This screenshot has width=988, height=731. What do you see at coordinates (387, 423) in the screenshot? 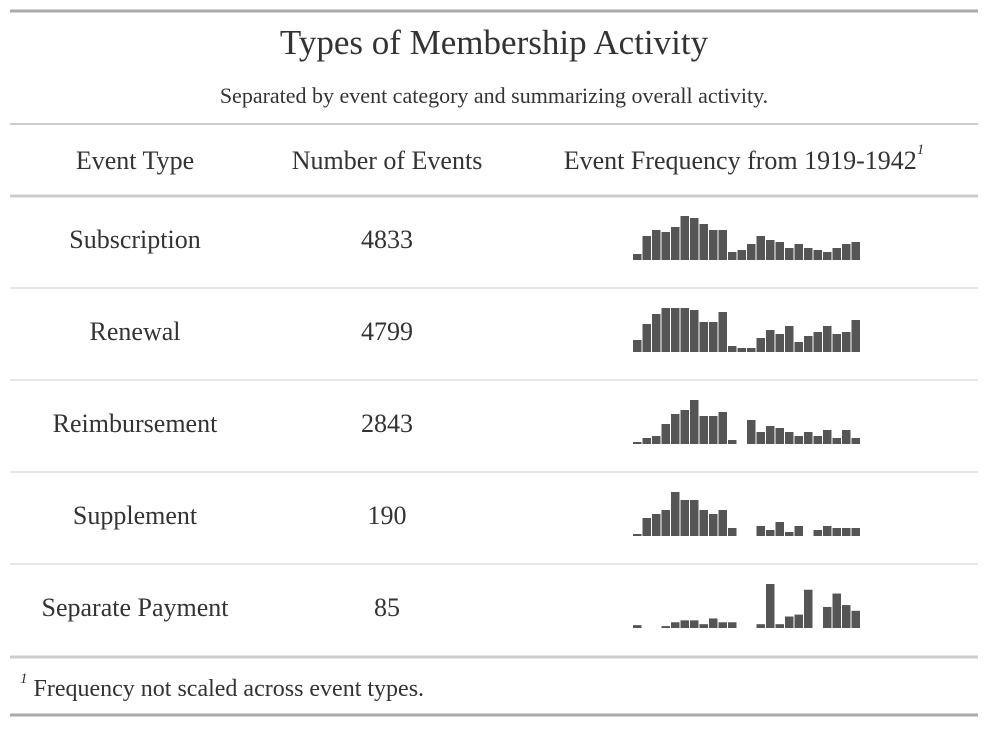
I see `event-count: 2843` at bounding box center [387, 423].